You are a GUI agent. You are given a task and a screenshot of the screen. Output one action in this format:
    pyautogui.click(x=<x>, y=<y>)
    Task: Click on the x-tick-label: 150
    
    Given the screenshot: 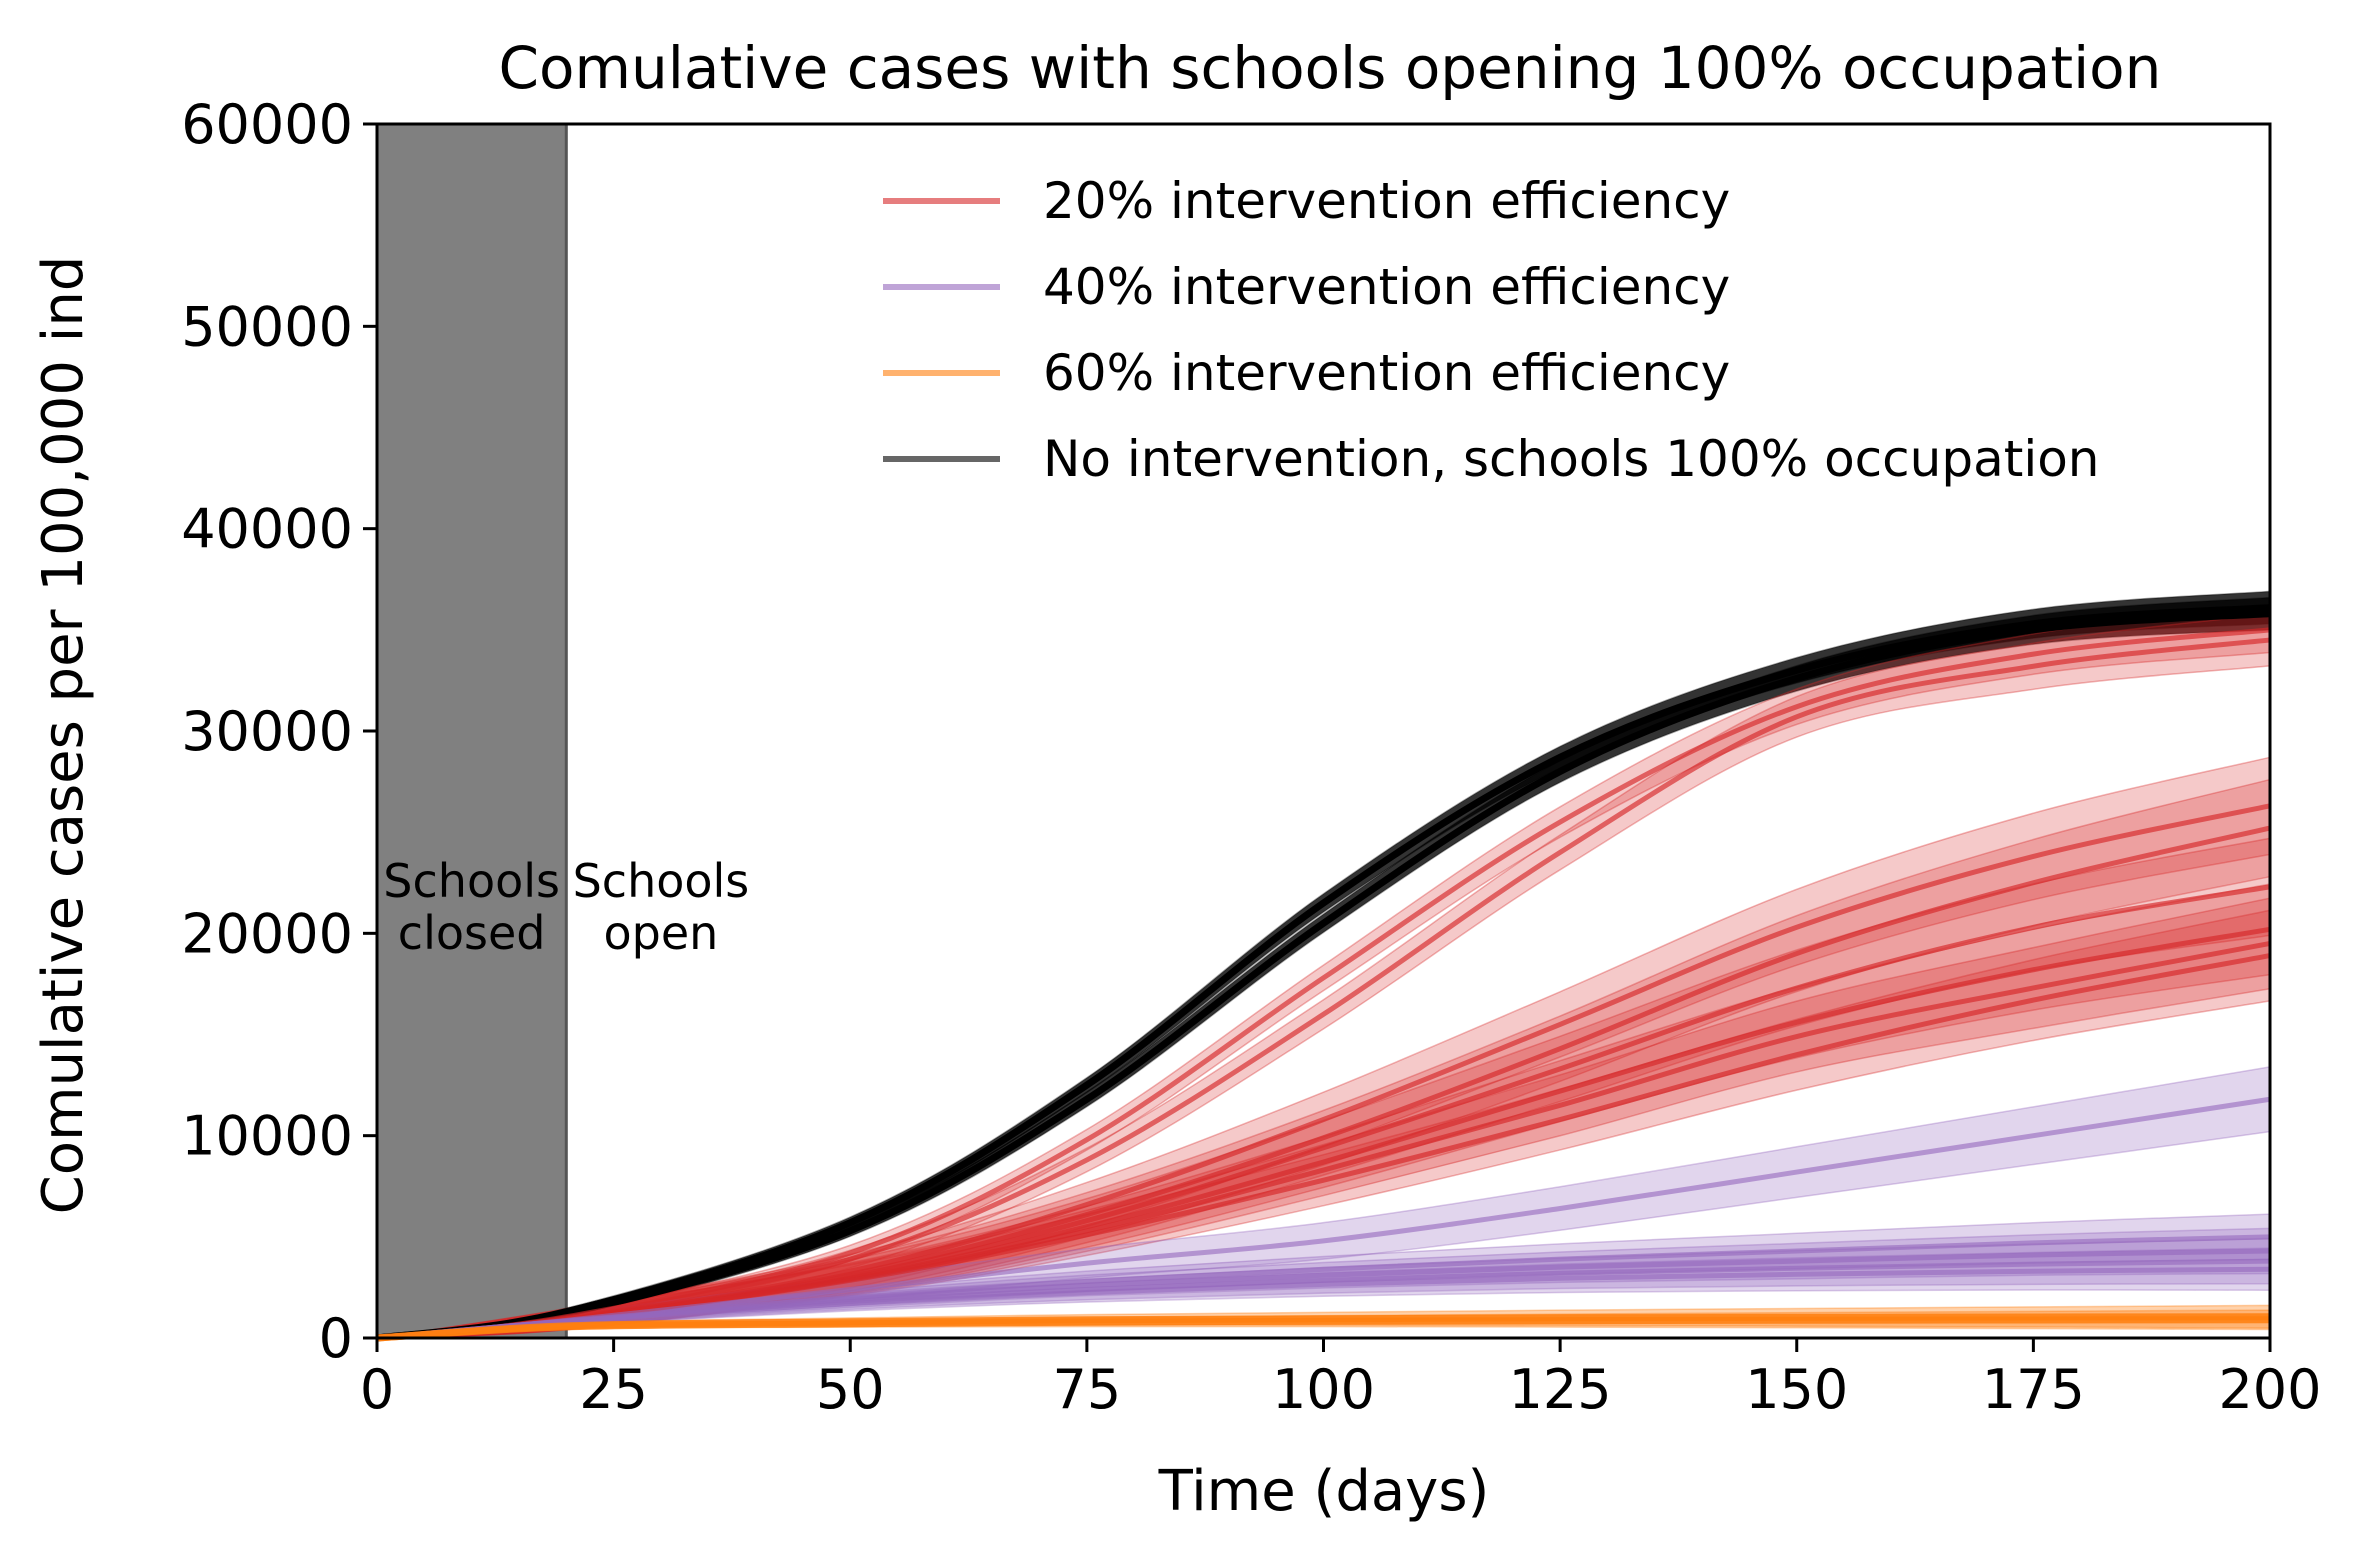 What is the action you would take?
    pyautogui.click(x=1796, y=1389)
    